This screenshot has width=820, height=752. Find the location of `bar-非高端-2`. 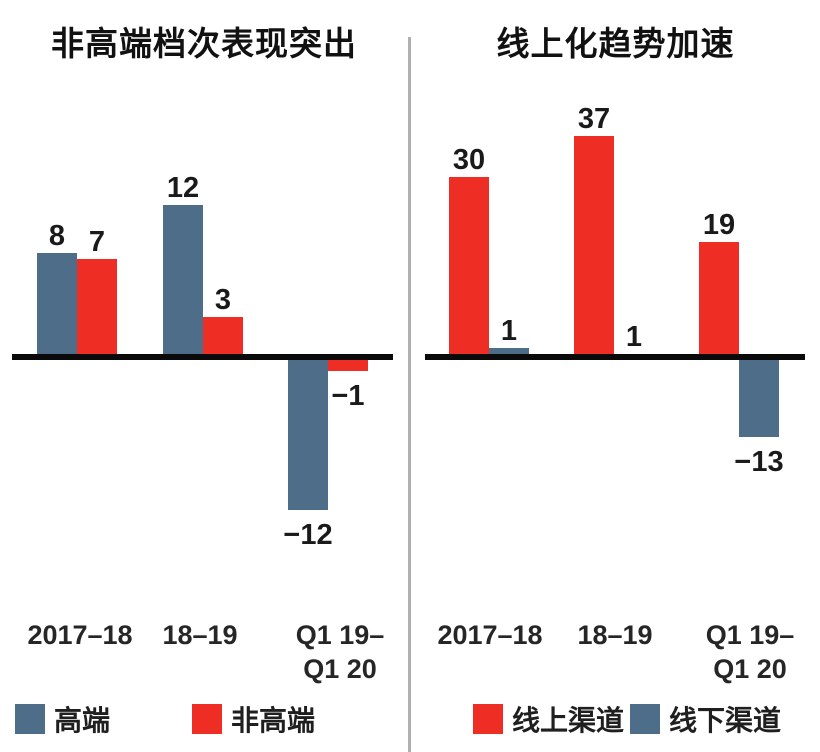

bar-非高端-2 is located at coordinates (223, 335).